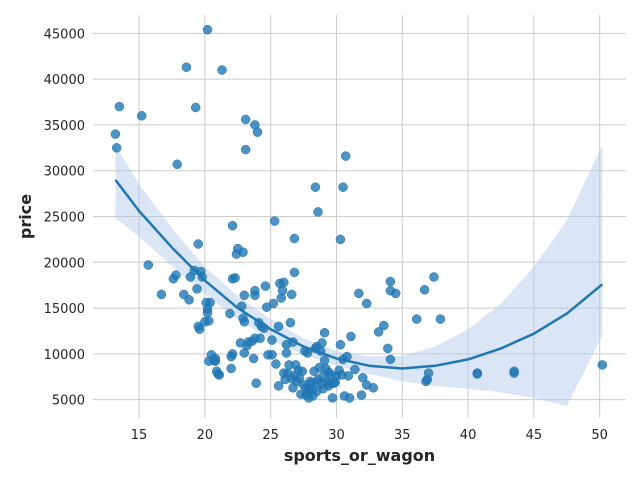  What do you see at coordinates (64, 172) in the screenshot?
I see `y-tick-label: 30000` at bounding box center [64, 172].